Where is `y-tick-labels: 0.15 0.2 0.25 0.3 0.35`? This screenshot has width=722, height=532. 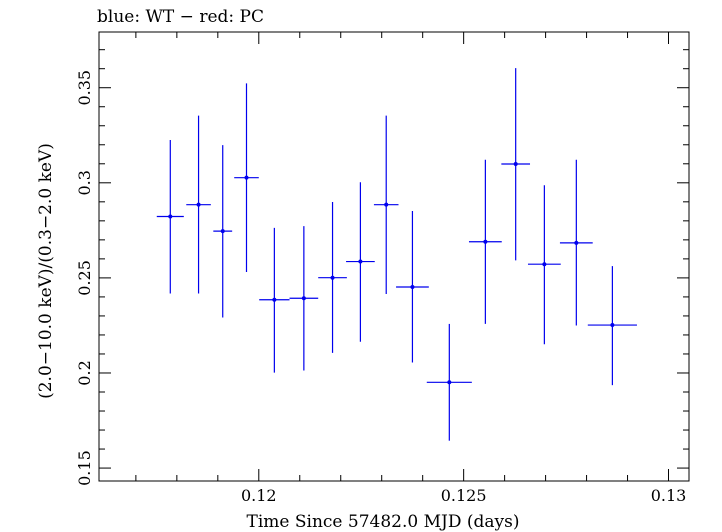 y-tick-labels: 0.15 0.2 0.25 0.3 0.35 is located at coordinates (84, 278).